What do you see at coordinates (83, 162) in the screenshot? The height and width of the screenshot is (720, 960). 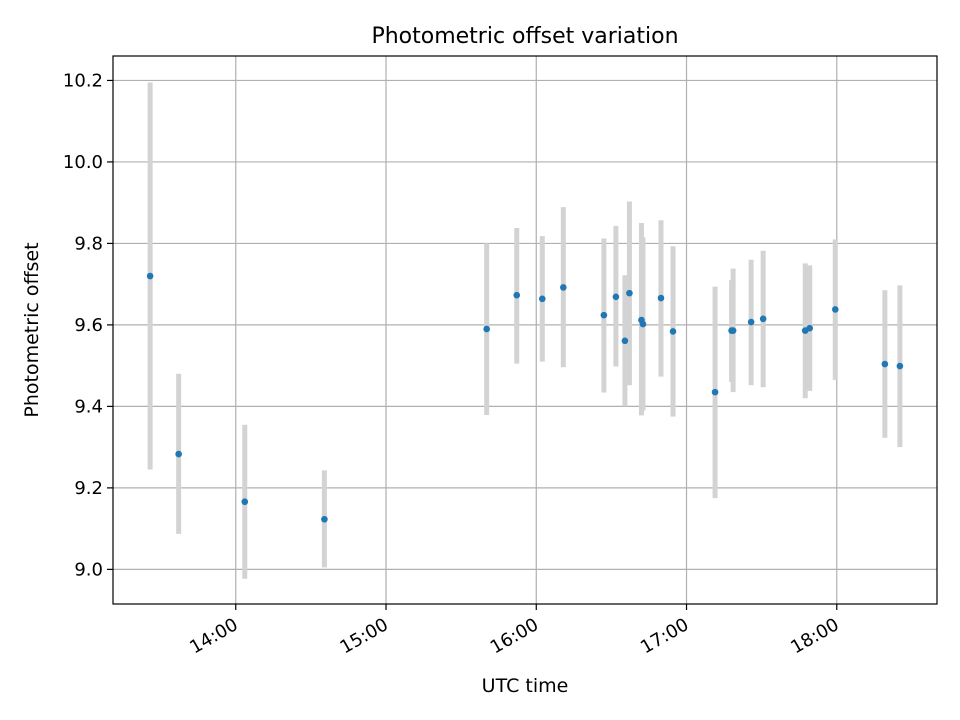 I see `y-tick-label: 10.0` at bounding box center [83, 162].